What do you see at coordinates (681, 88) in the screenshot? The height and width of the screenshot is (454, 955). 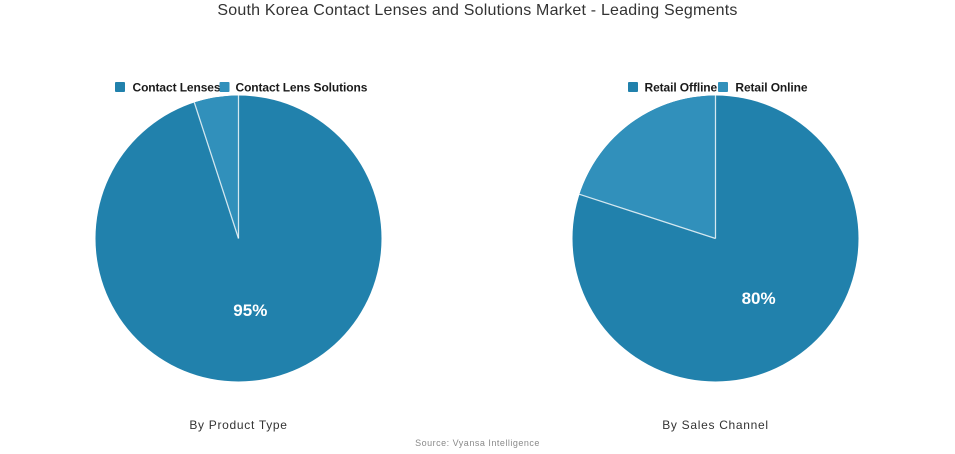 I see `svg-text: Retail Offline` at bounding box center [681, 88].